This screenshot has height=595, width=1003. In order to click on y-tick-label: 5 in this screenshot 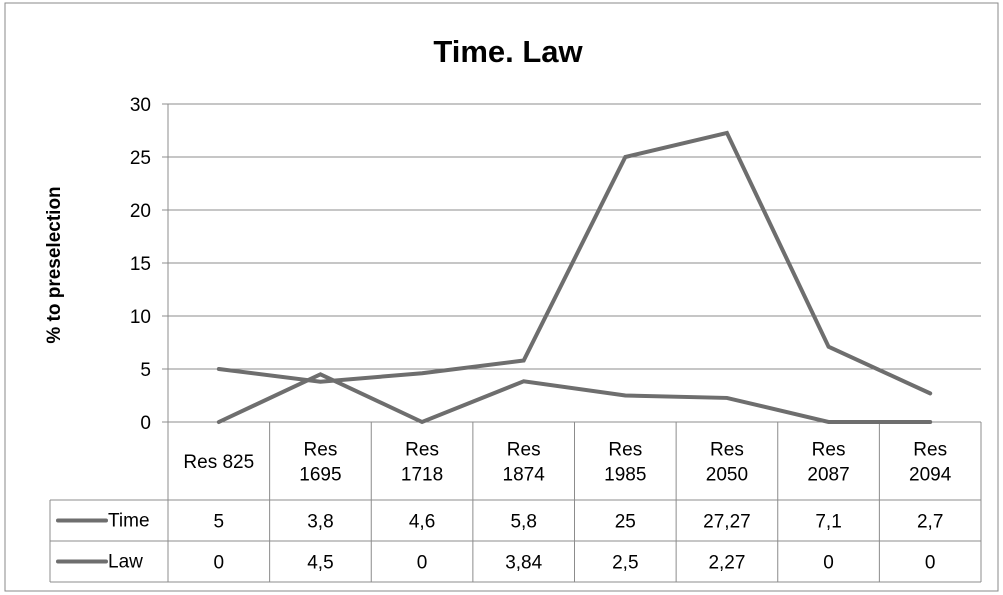, I will do `click(145, 370)`.